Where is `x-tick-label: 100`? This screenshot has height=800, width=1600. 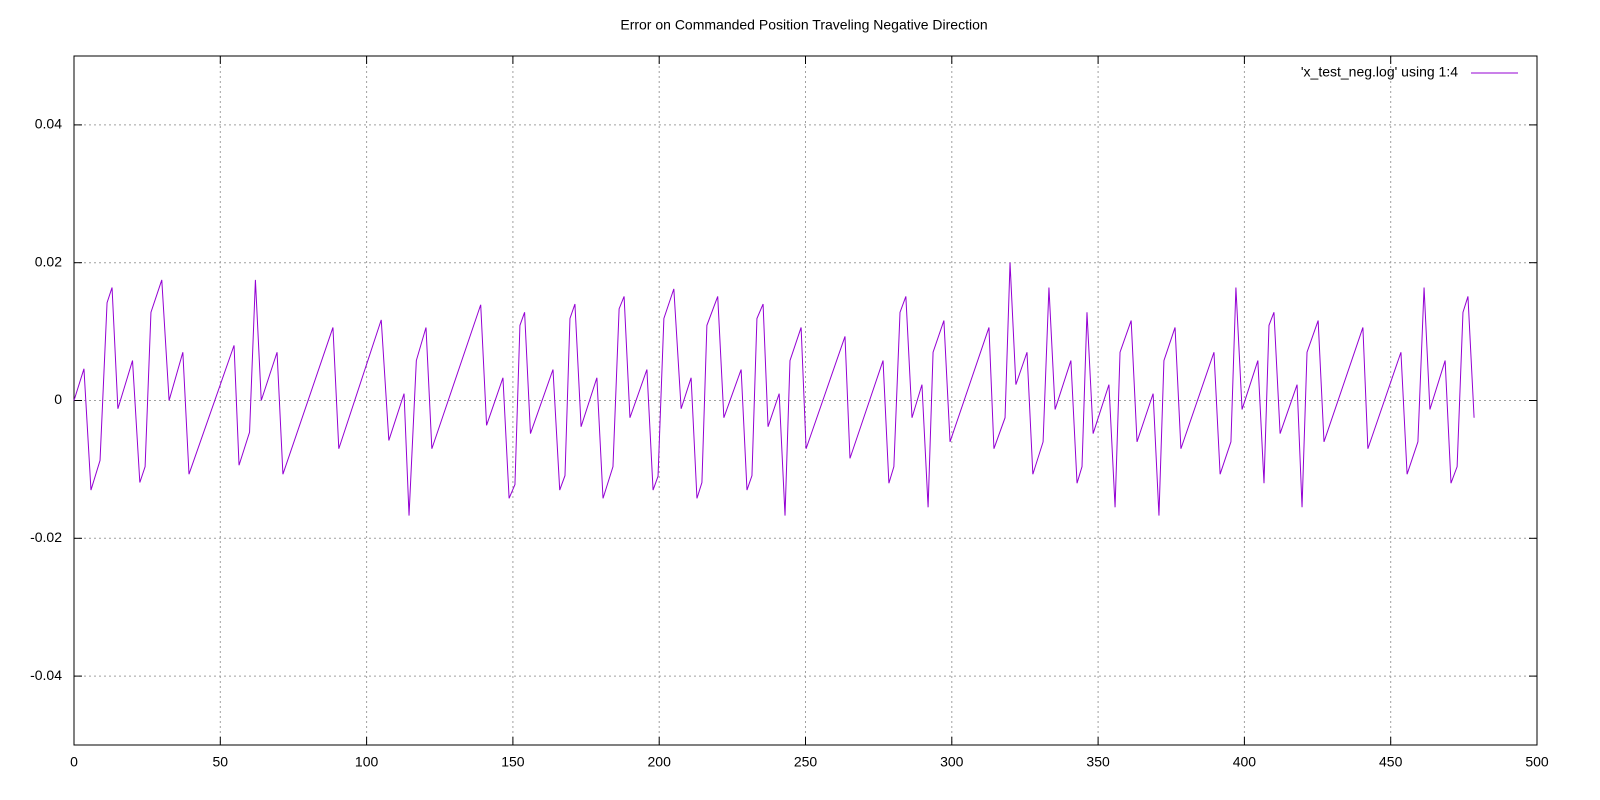
x-tick-label: 100 is located at coordinates (367, 762).